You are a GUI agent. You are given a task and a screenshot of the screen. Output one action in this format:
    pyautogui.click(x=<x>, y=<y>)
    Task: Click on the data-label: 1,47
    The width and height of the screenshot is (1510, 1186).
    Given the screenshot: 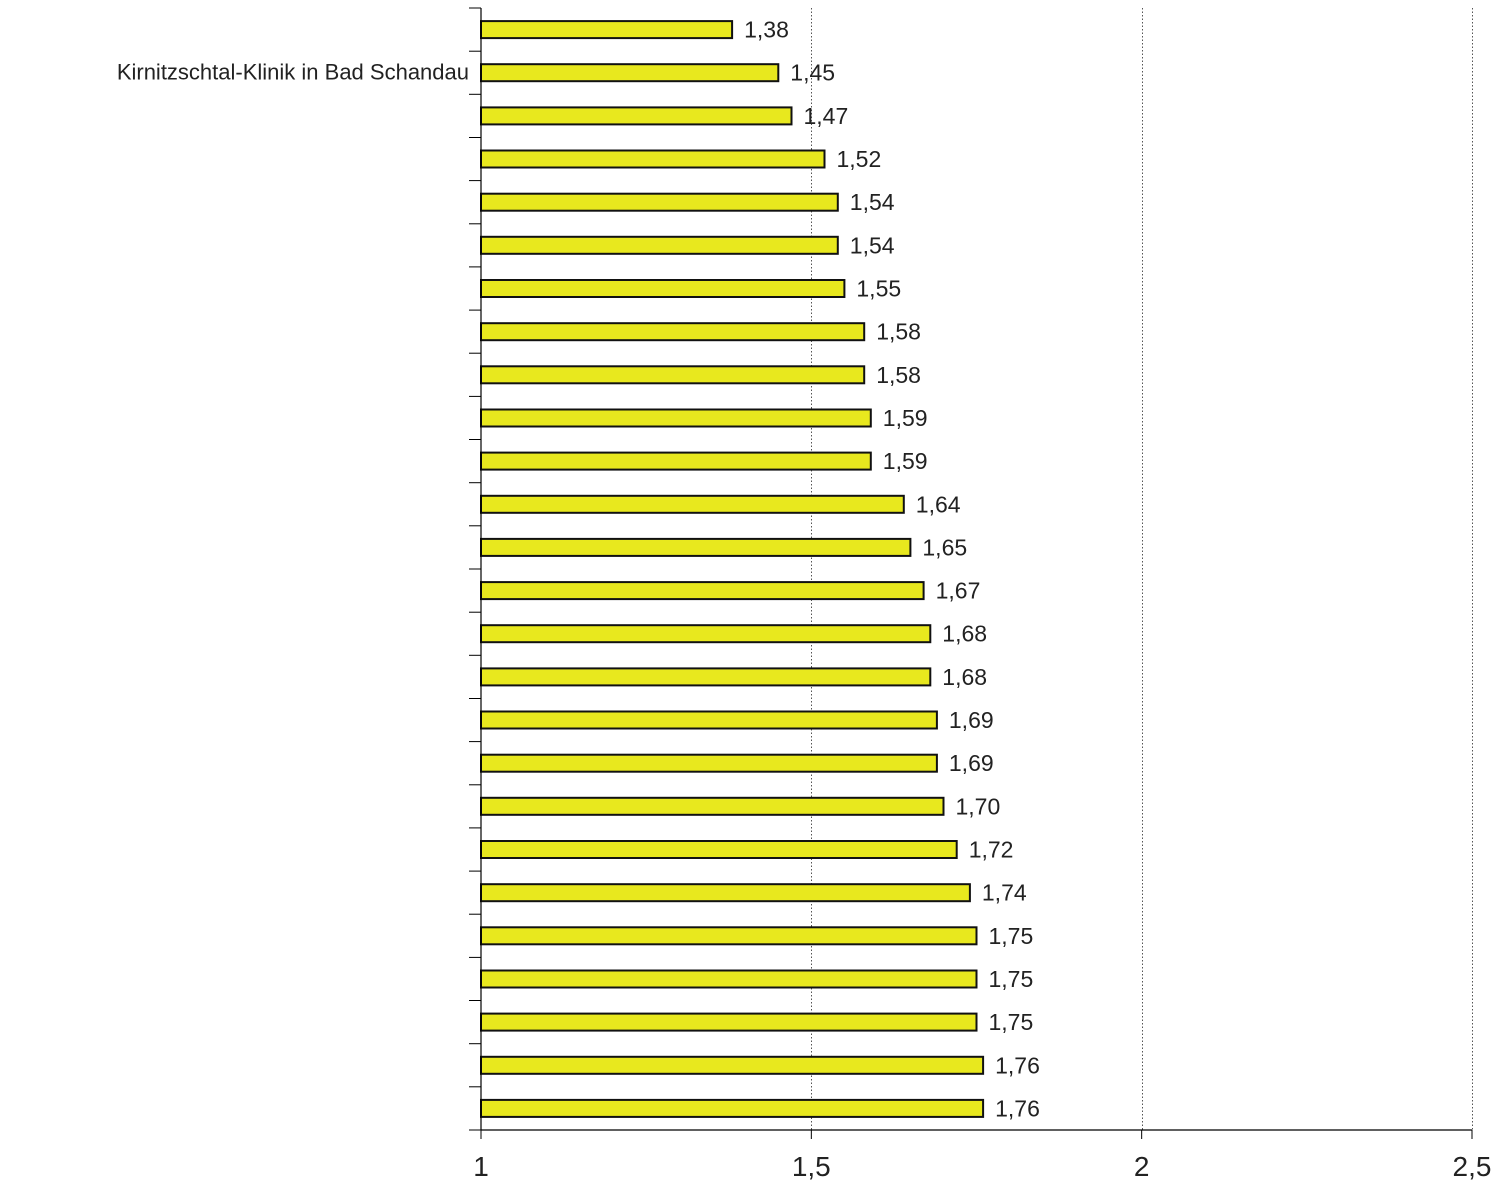 What is the action you would take?
    pyautogui.click(x=826, y=116)
    